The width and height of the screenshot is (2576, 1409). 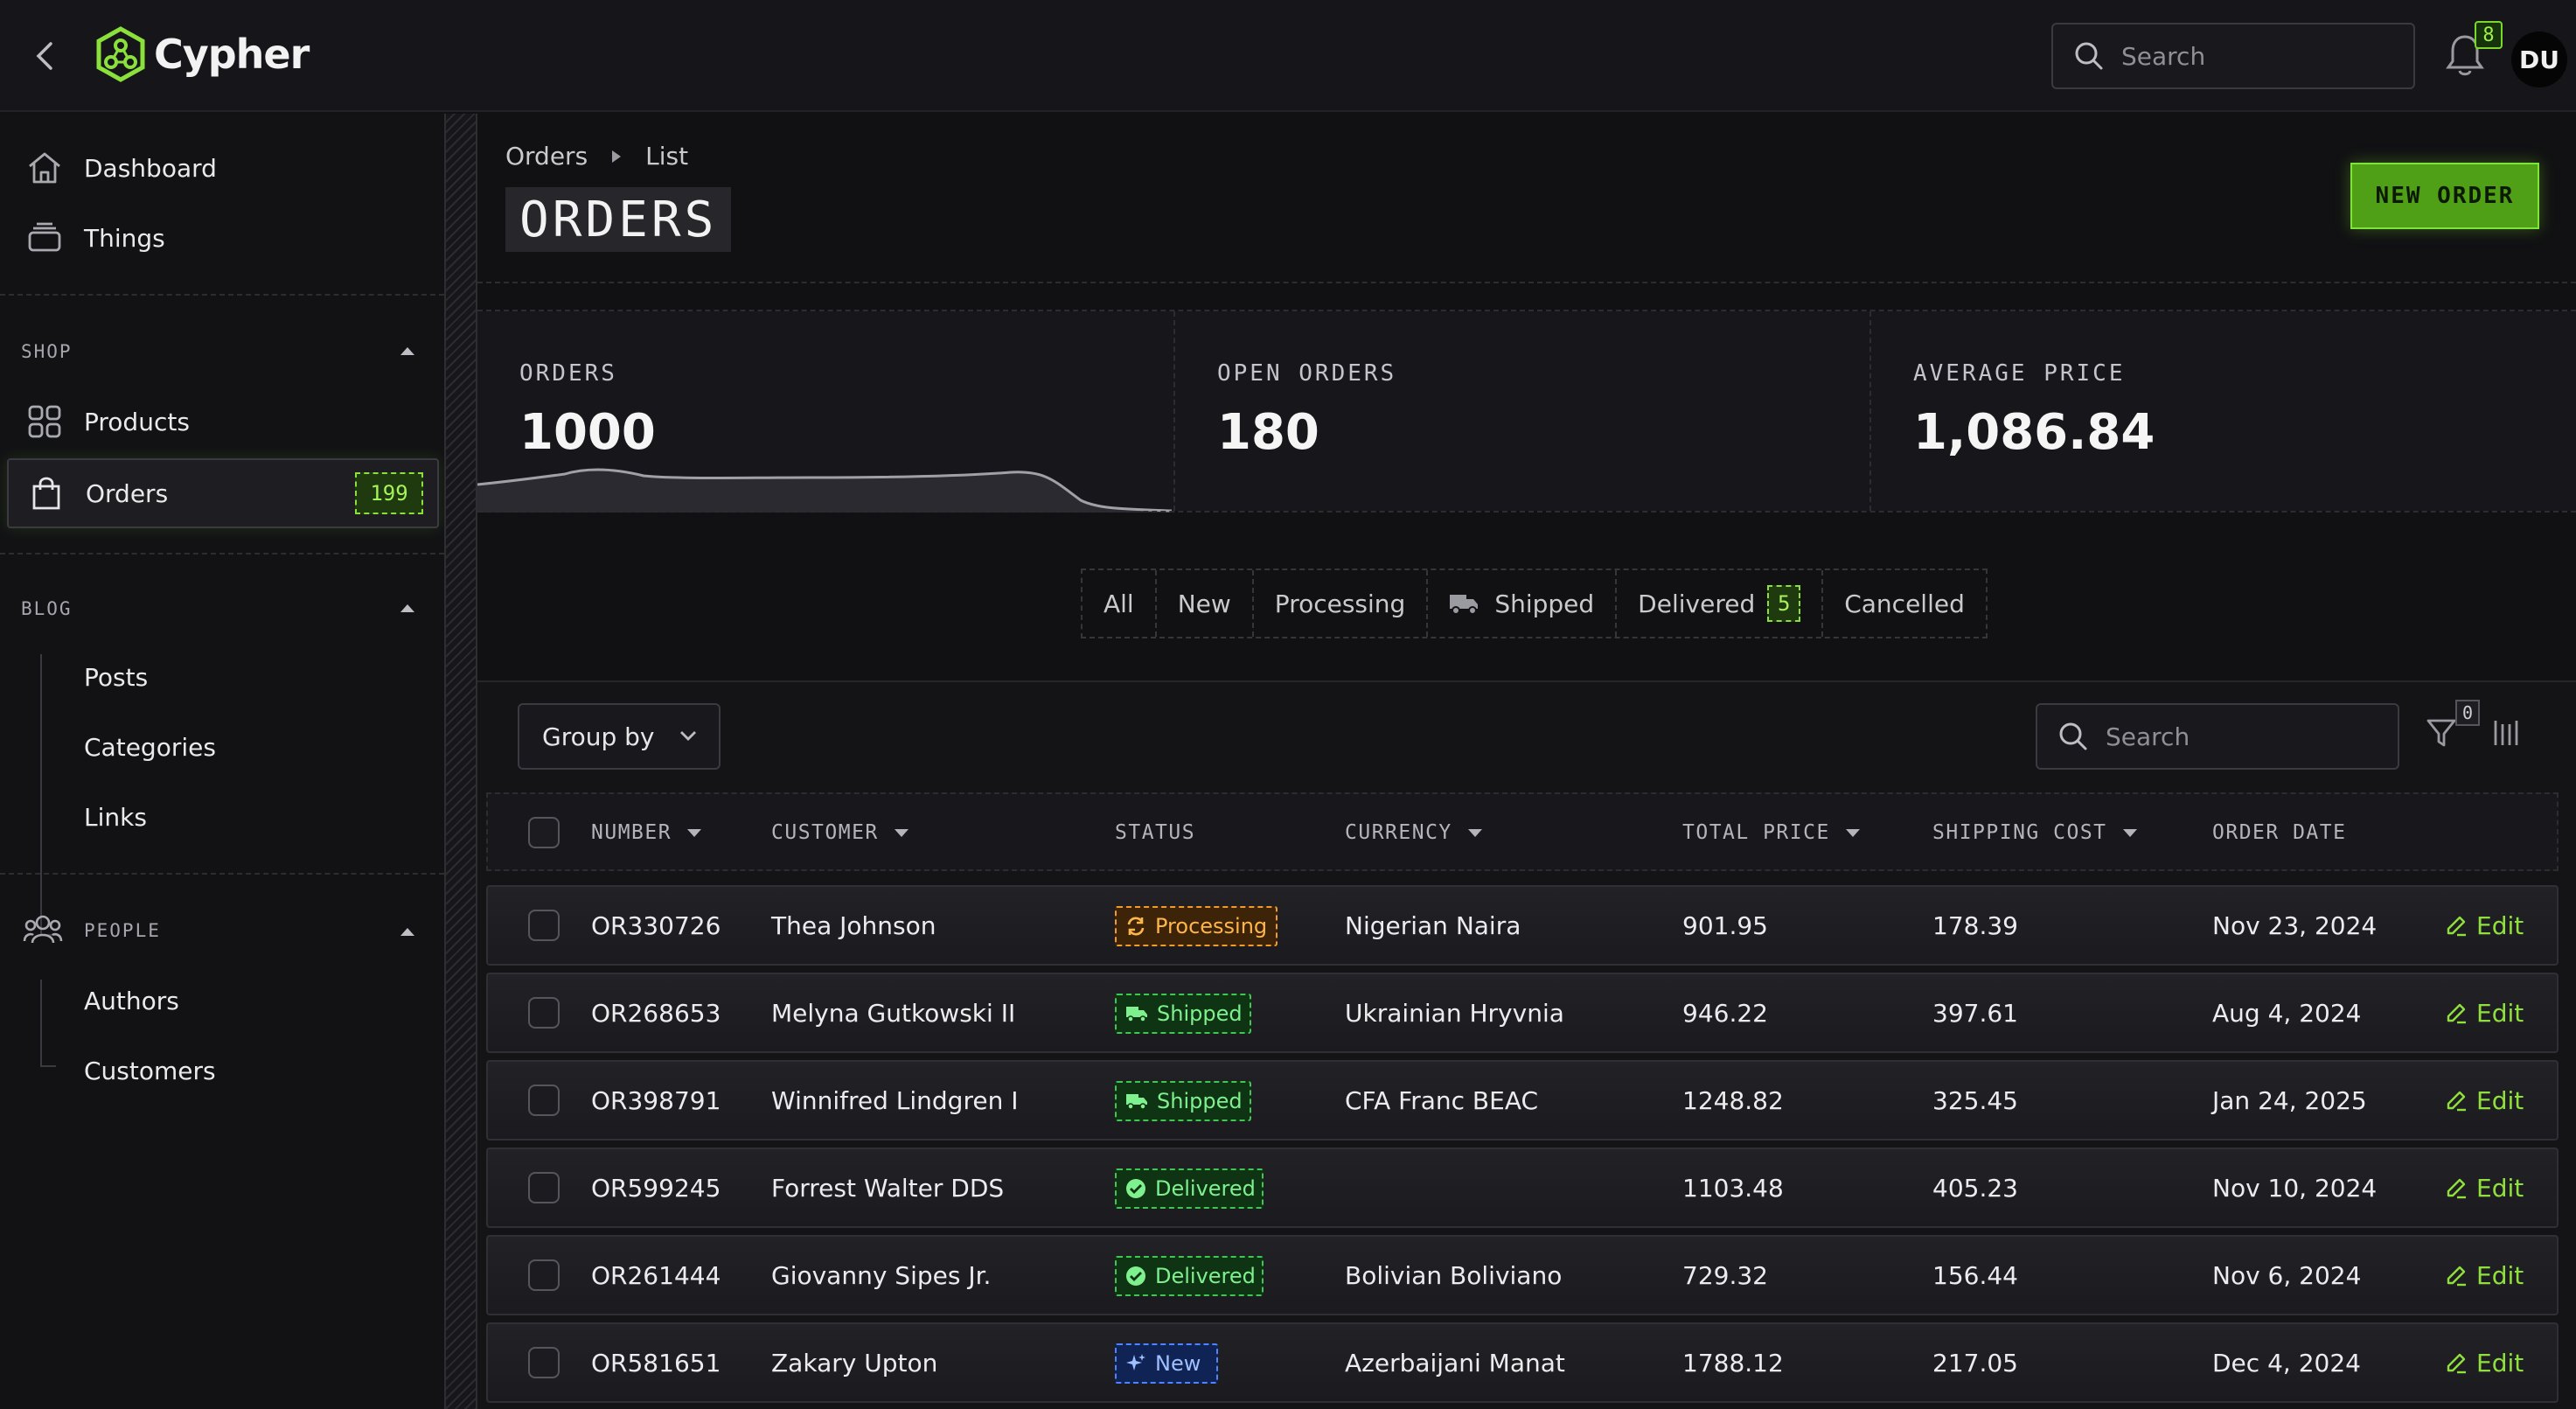 I want to click on sidebar-item-orders: Orders 199, so click(x=223, y=493).